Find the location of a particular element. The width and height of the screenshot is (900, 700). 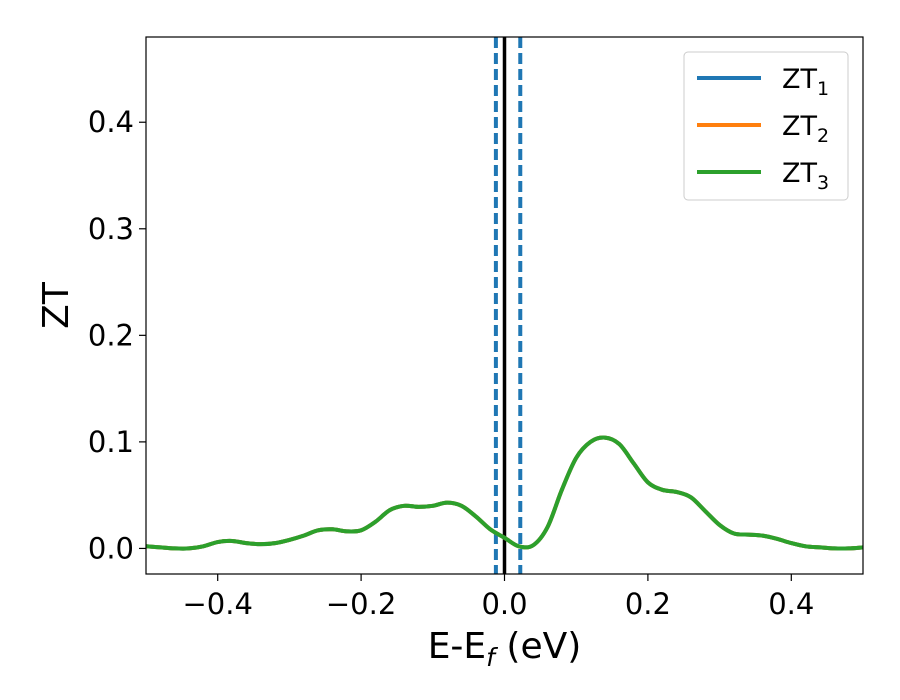

x-tick-label: −0.4 is located at coordinates (217, 604).